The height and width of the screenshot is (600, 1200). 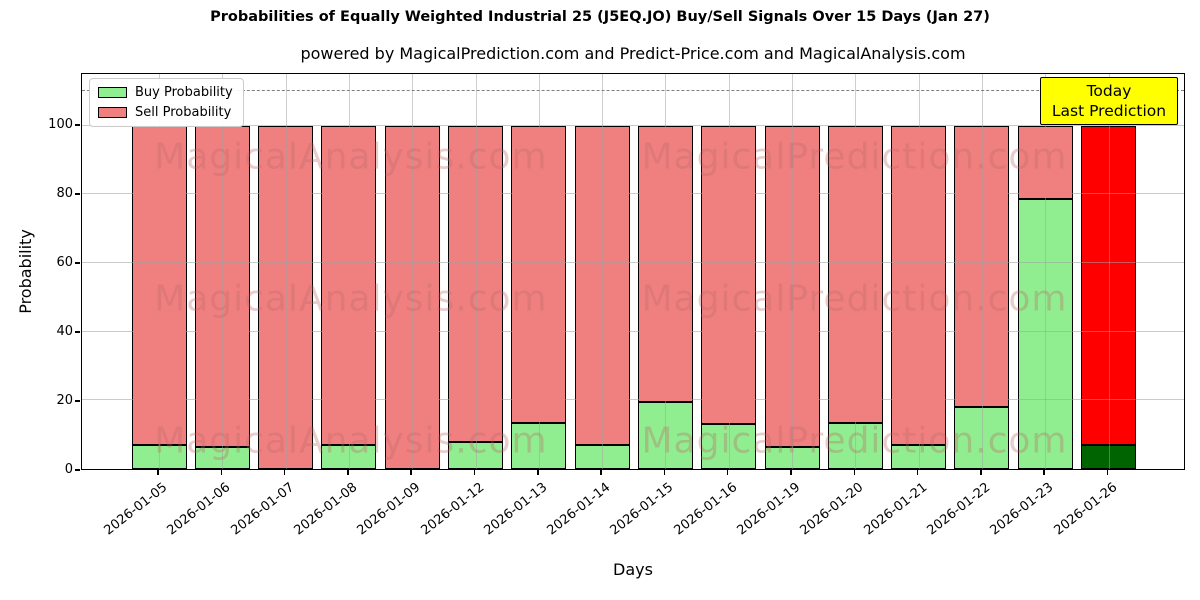 What do you see at coordinates (25, 271) in the screenshot?
I see `y-axis-label: Probability` at bounding box center [25, 271].